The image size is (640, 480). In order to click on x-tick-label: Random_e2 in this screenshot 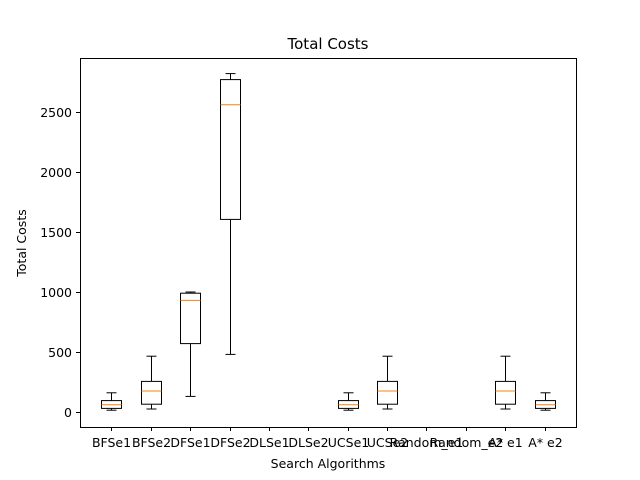, I will do `click(467, 442)`.